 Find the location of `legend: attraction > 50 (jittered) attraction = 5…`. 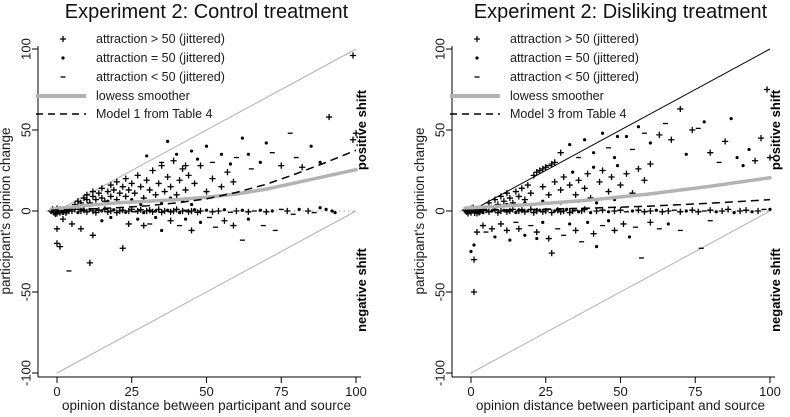

legend: attraction > 50 (jittered) attraction = 5… is located at coordinates (544, 76).